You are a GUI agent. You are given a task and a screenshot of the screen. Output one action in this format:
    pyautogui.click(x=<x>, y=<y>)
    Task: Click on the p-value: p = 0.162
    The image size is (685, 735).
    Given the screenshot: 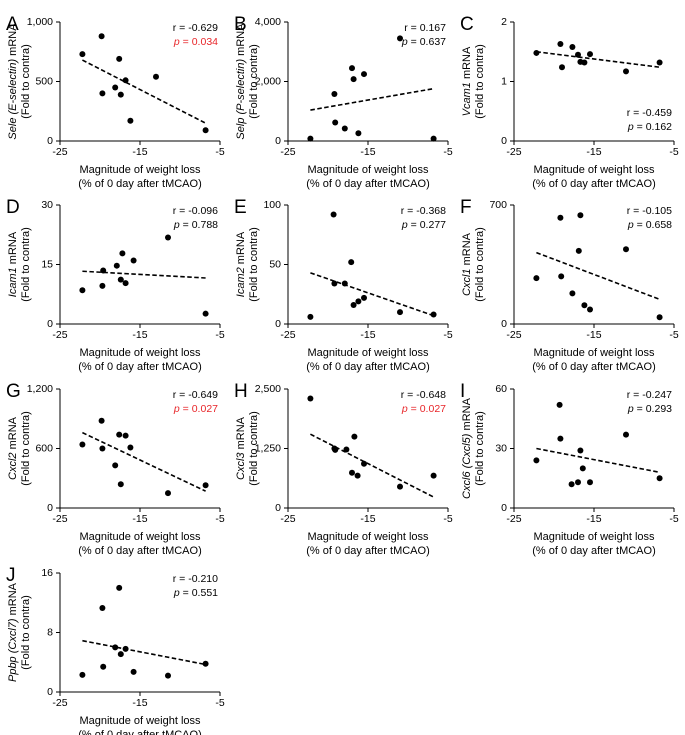 What is the action you would take?
    pyautogui.click(x=649, y=127)
    